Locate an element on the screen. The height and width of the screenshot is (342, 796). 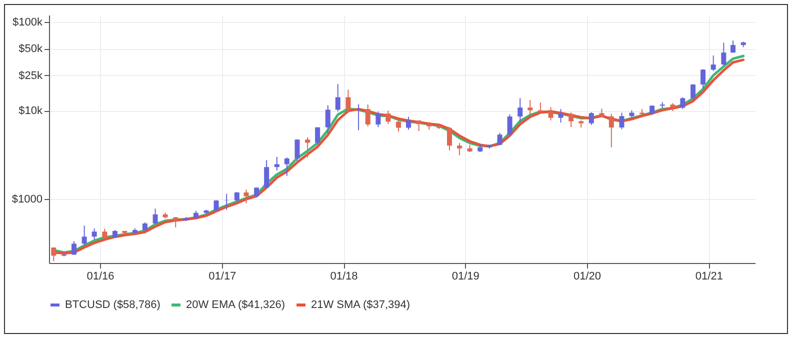
y-tick-label: $10k is located at coordinates (30, 111).